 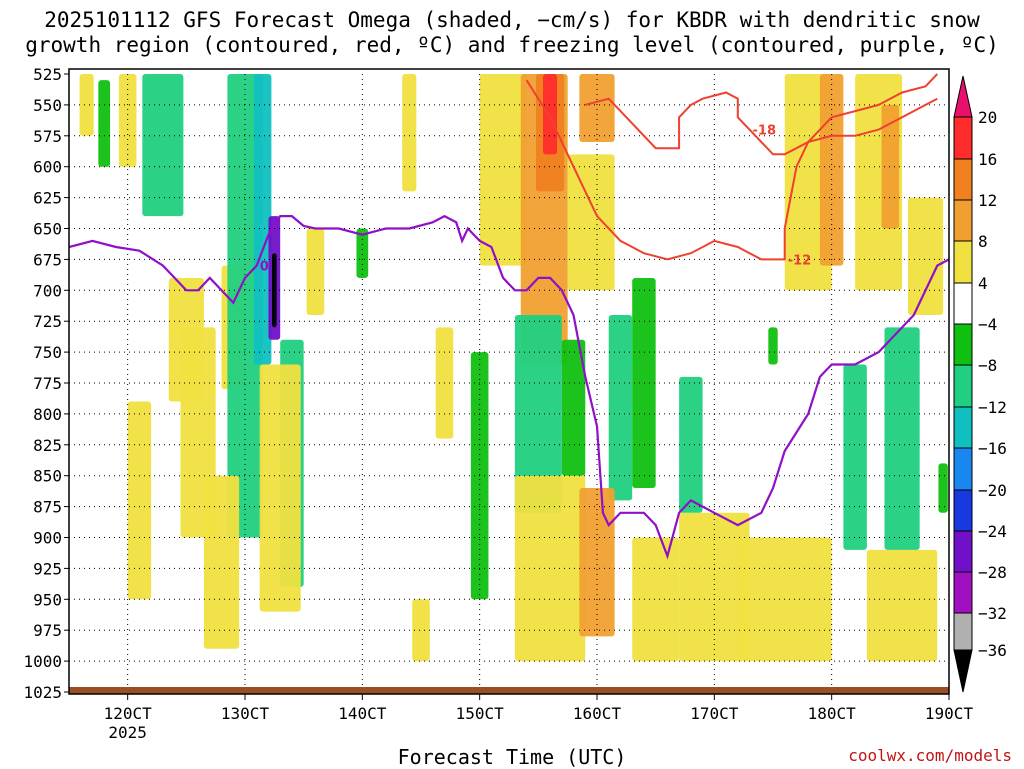 What do you see at coordinates (509, 690) in the screenshot?
I see `ground-terrain` at bounding box center [509, 690].